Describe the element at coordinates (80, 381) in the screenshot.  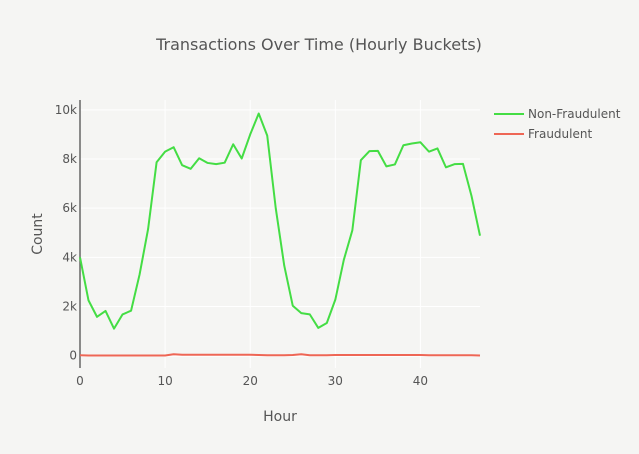
I see `x-tick-label: 0` at that location.